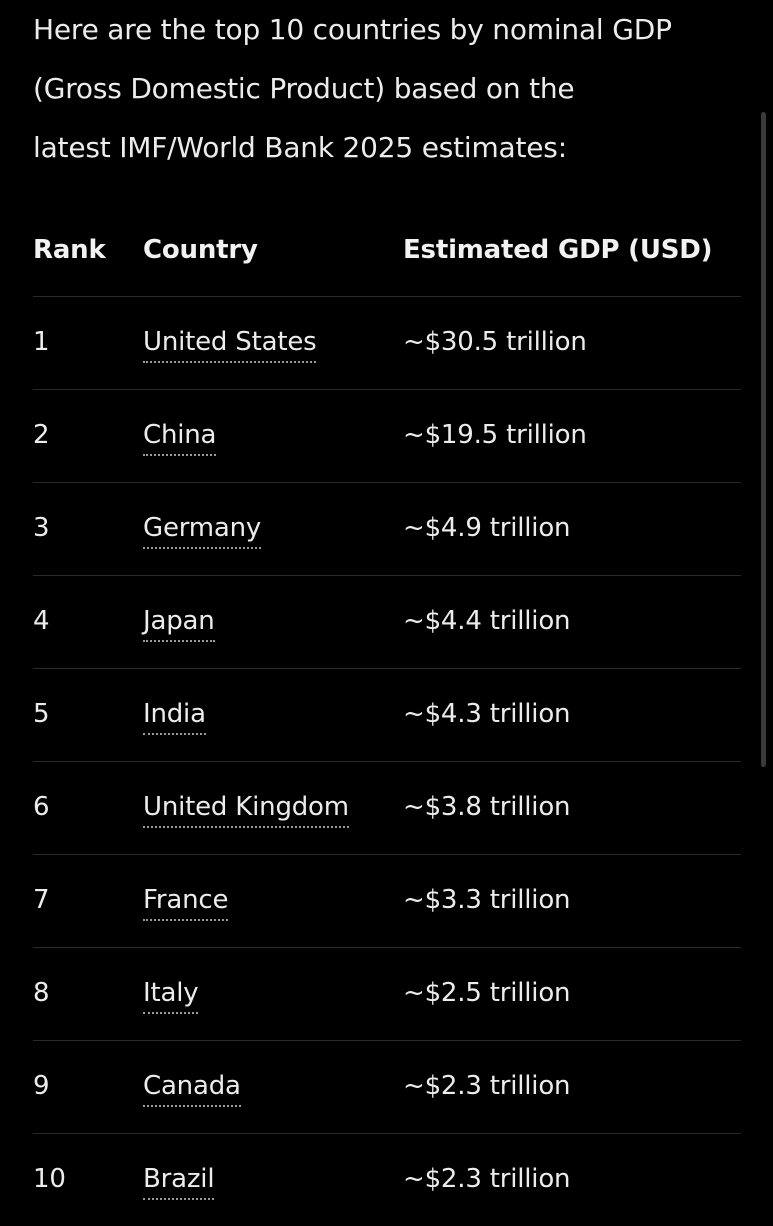 This screenshot has width=773, height=1226. Describe the element at coordinates (202, 531) in the screenshot. I see `country-link: Germany` at that location.